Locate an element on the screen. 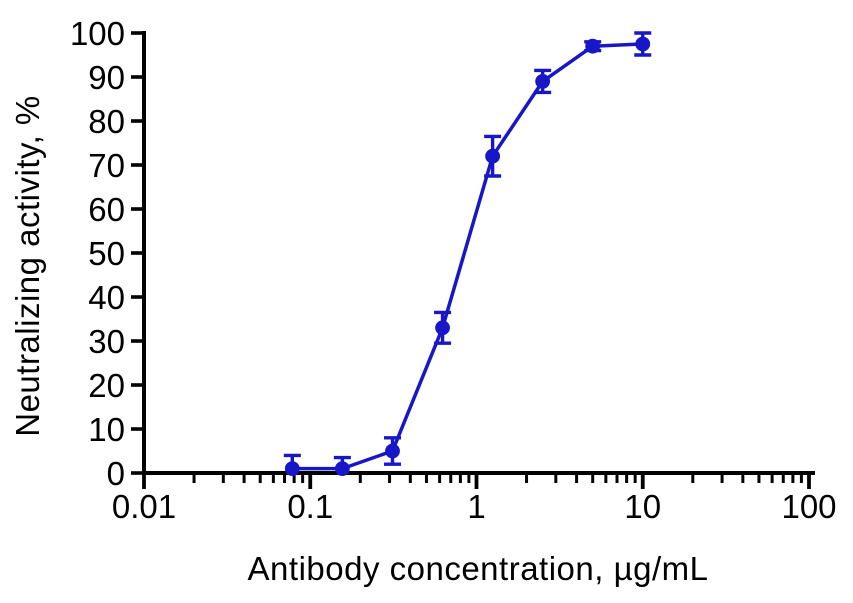 The height and width of the screenshot is (603, 853). y-tick-label: 60 is located at coordinates (106, 209).